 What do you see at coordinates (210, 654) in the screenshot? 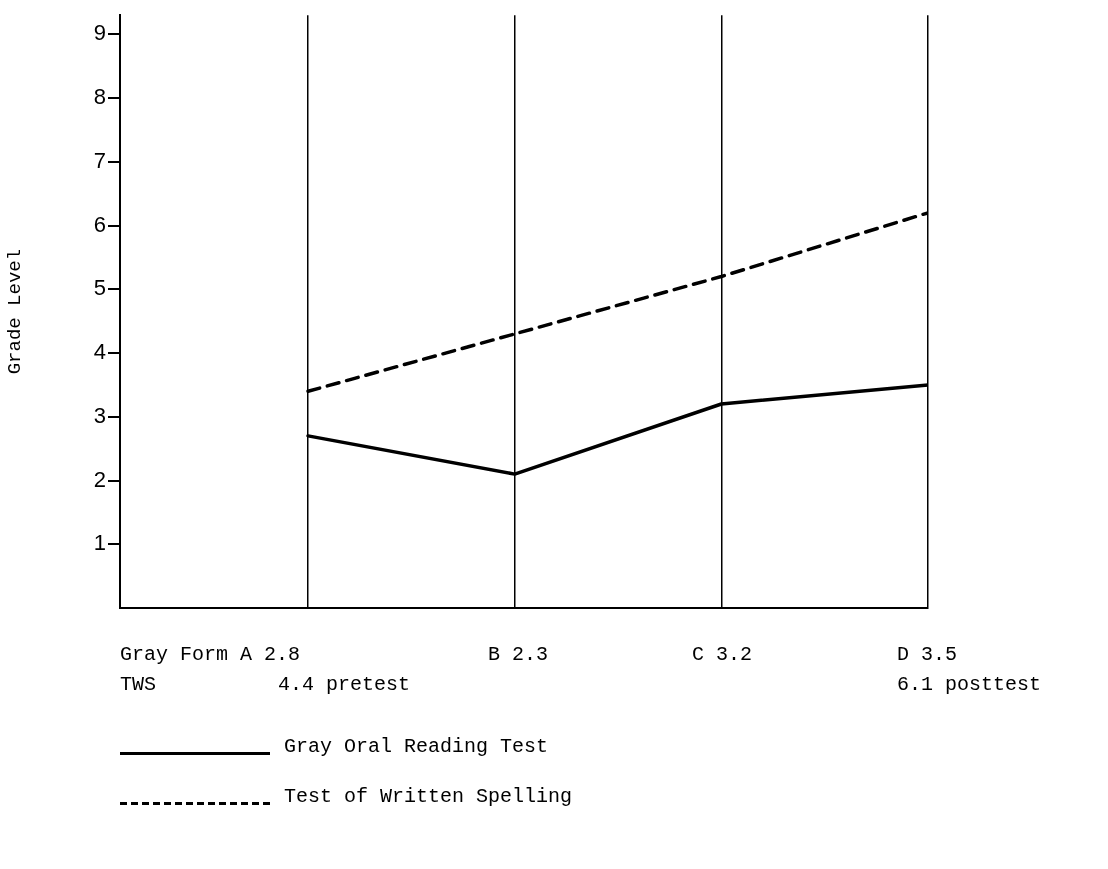
I see `text: Gray Form A 2.8` at bounding box center [210, 654].